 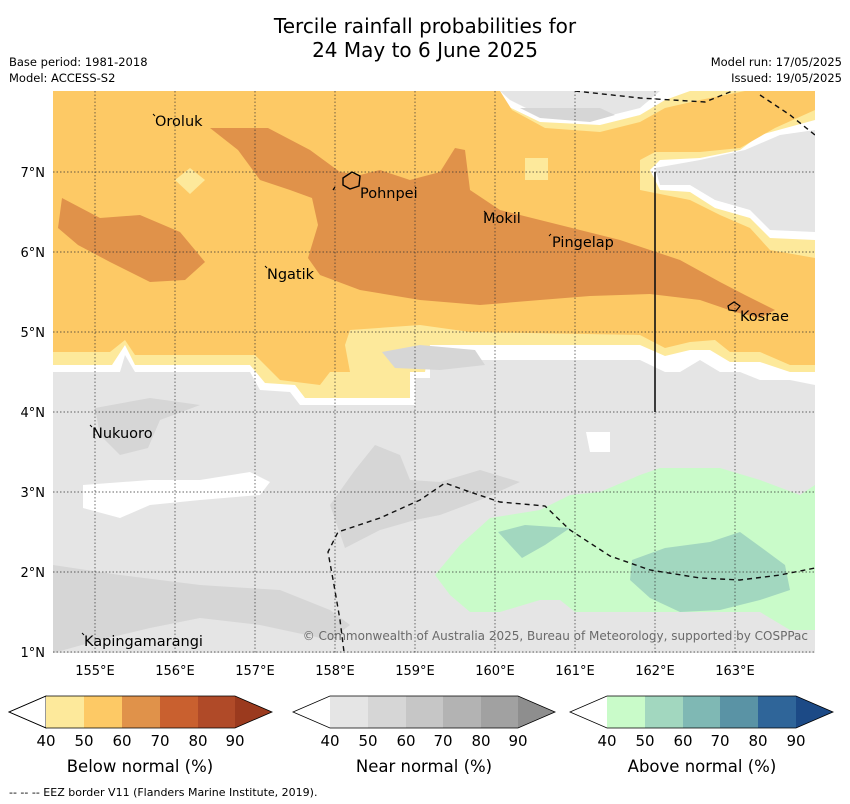 I want to click on lat-tick: 5°N, so click(x=33, y=333).